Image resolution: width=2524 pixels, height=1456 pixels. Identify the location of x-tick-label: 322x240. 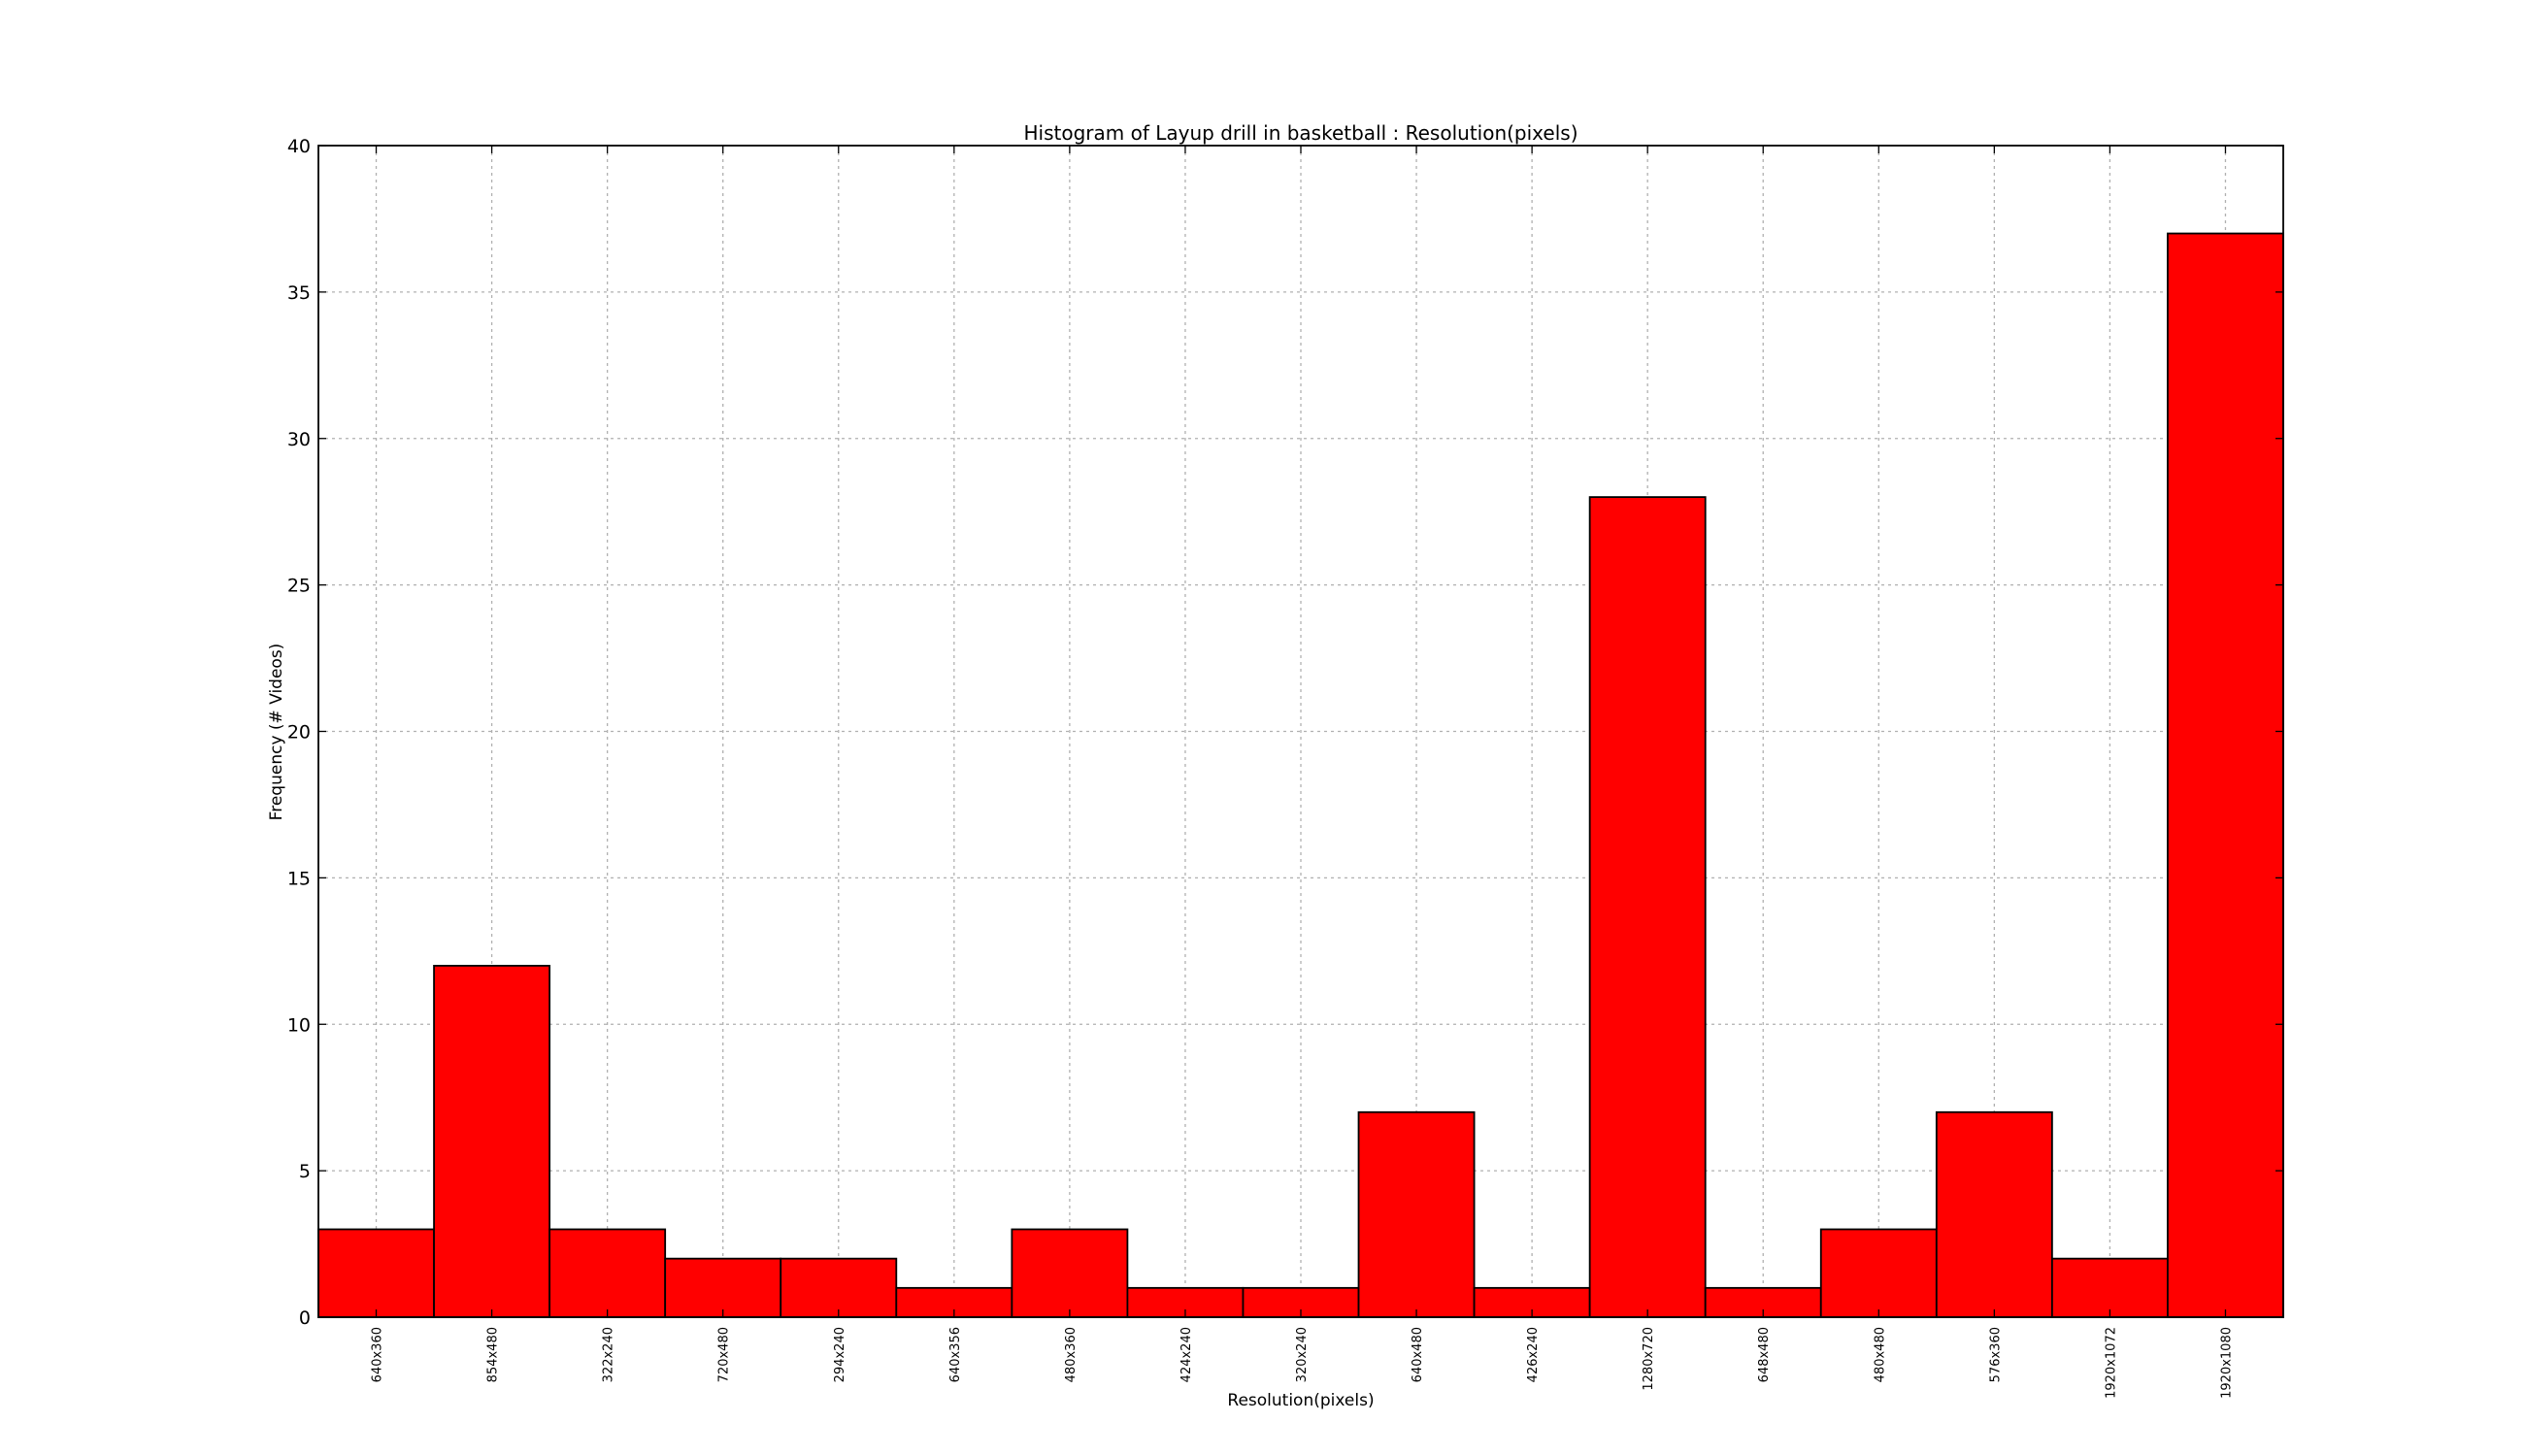
(609, 1354).